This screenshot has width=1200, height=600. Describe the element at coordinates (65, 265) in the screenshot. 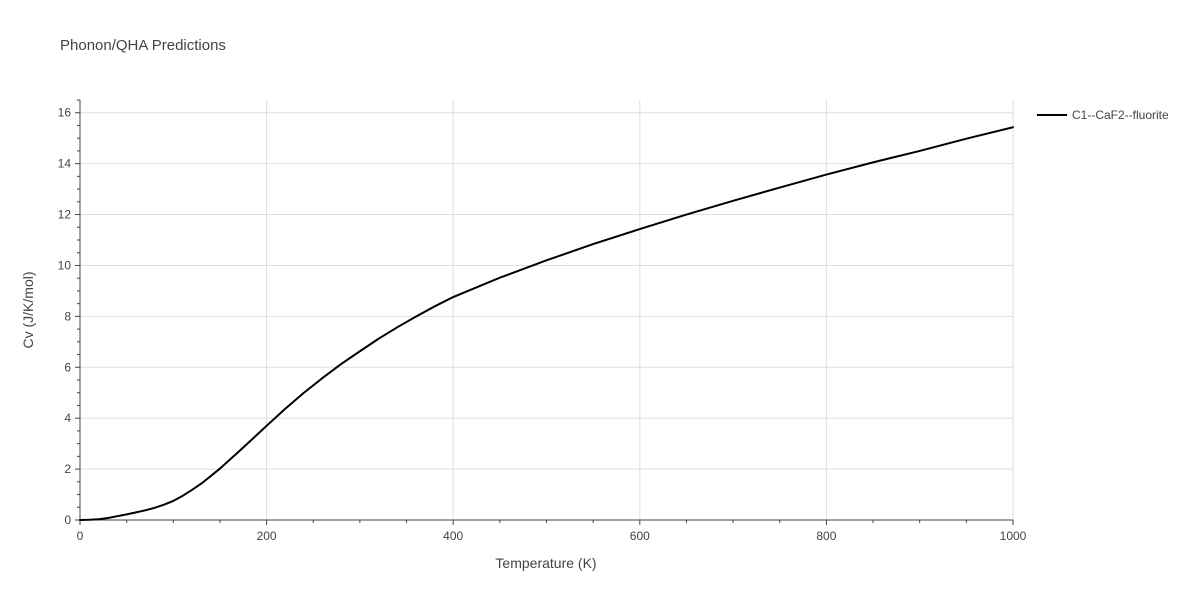

I see `y-tick-label: 10` at that location.